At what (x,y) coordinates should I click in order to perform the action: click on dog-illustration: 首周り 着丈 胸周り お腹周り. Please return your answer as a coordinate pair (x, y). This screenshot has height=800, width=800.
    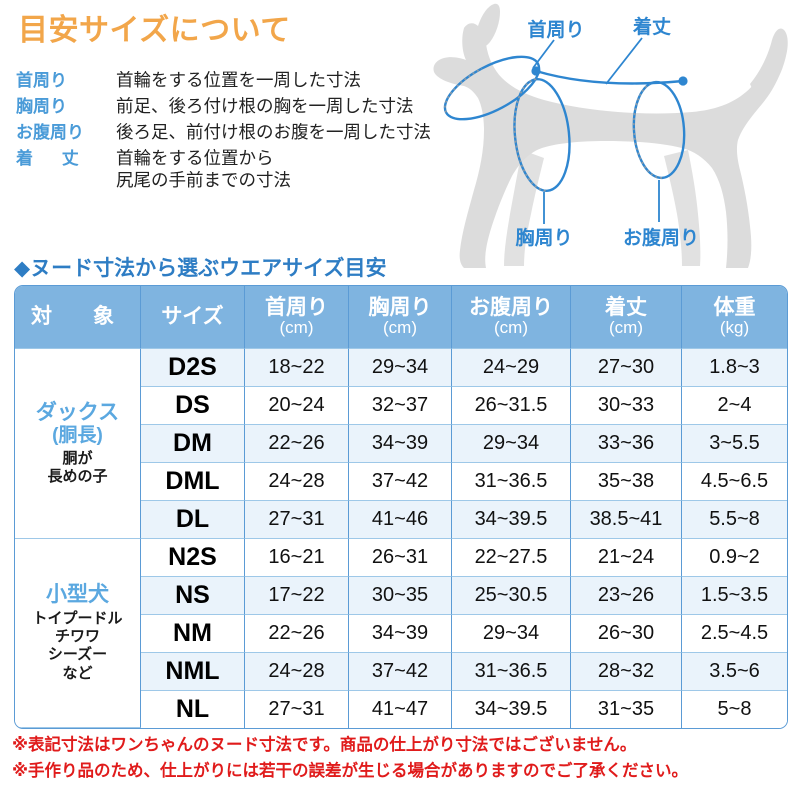
    Looking at the image, I should click on (610, 135).